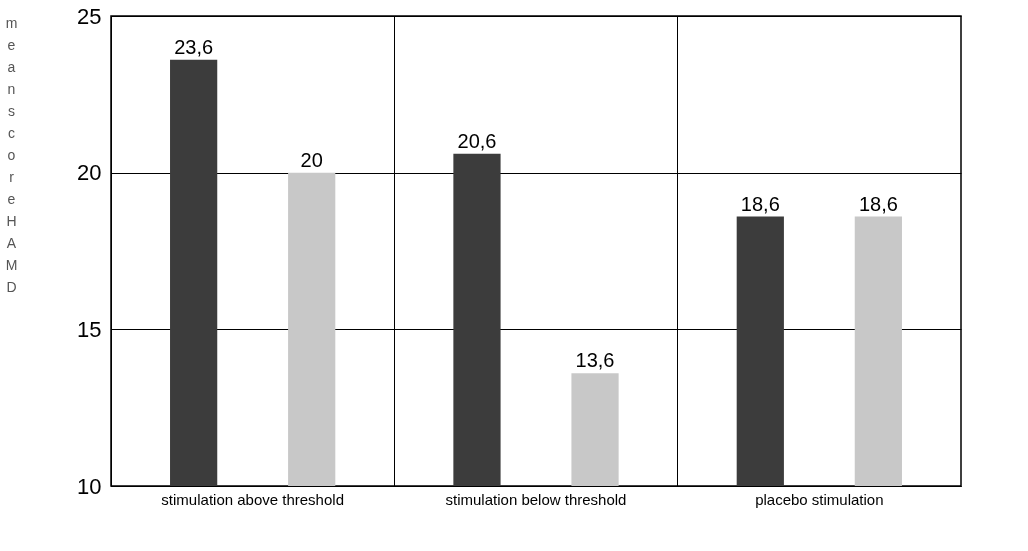 The height and width of the screenshot is (551, 1028). Describe the element at coordinates (89, 329) in the screenshot. I see `y-tick-label: 15` at that location.